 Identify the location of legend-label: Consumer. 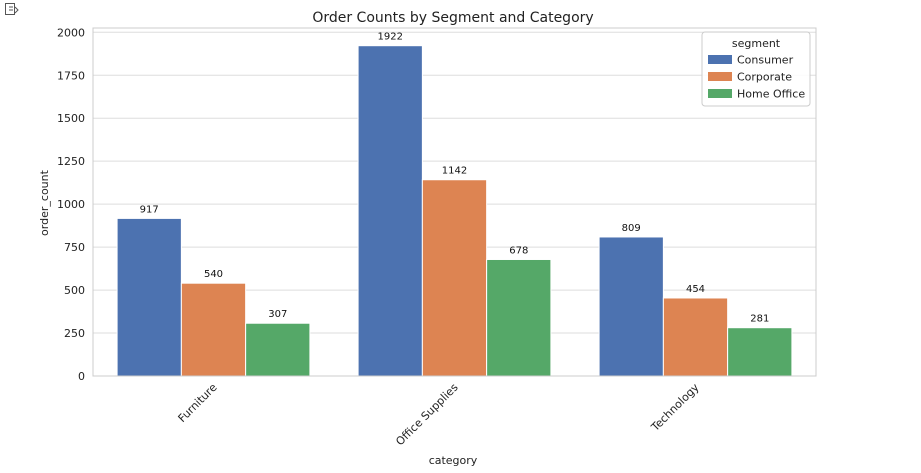
(765, 60).